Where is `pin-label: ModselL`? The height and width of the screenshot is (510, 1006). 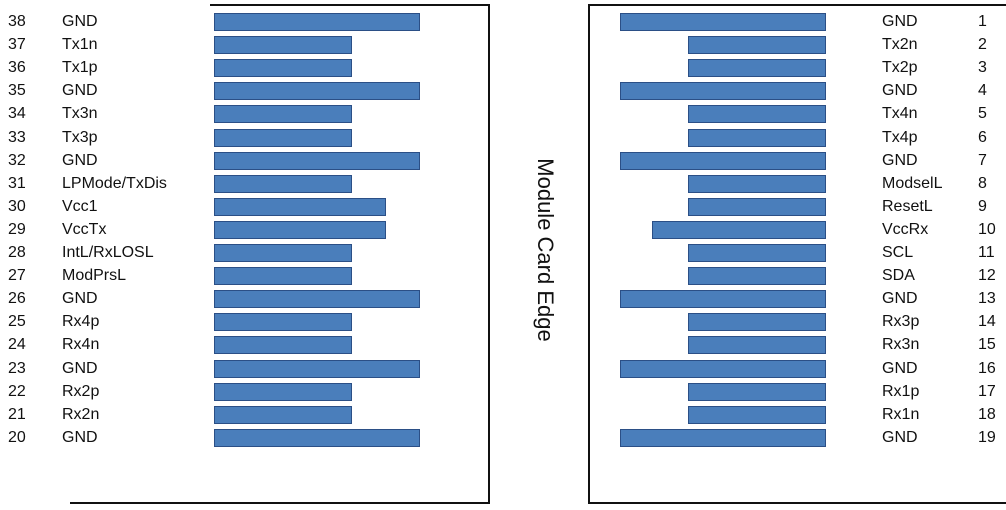 pin-label: ModselL is located at coordinates (912, 183).